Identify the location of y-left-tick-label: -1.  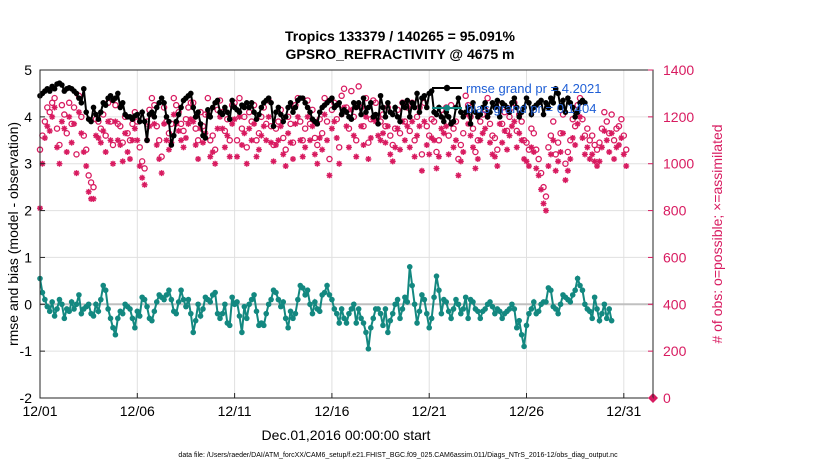
(26, 351).